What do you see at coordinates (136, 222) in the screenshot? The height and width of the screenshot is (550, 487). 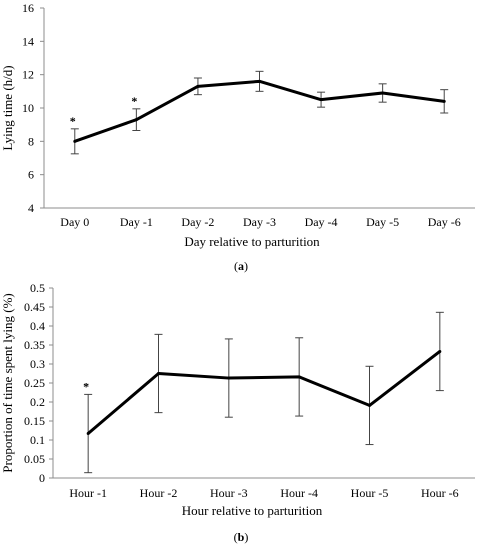 I see `x-tick-label: Day -1` at bounding box center [136, 222].